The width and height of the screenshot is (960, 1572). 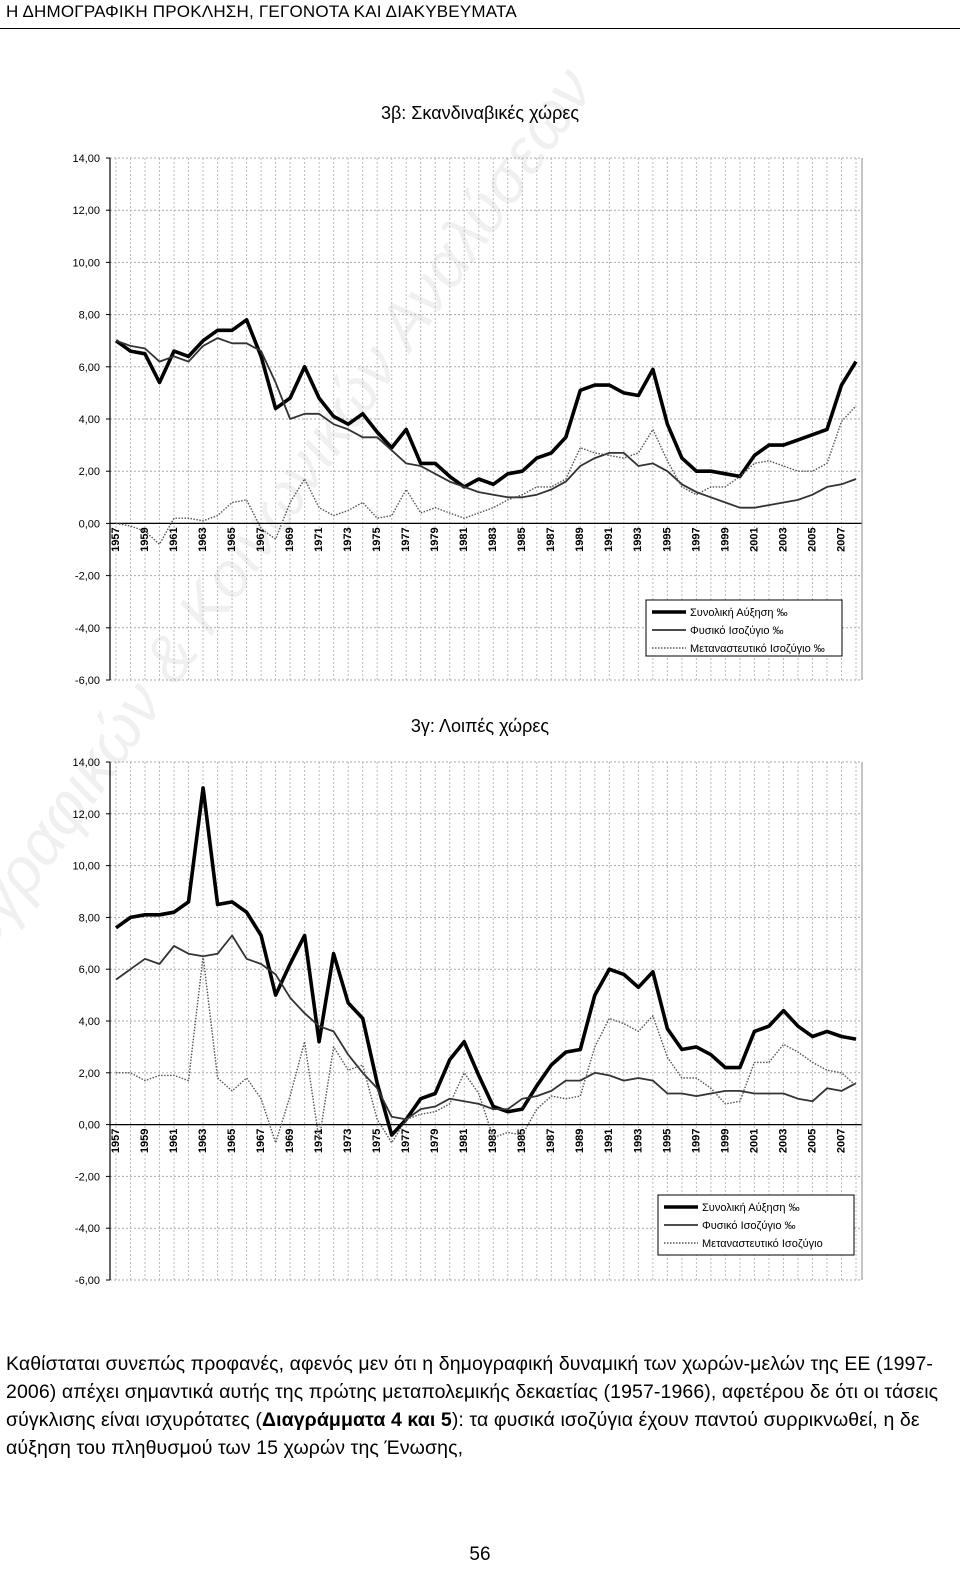 I want to click on legend-box, so click(x=744, y=628).